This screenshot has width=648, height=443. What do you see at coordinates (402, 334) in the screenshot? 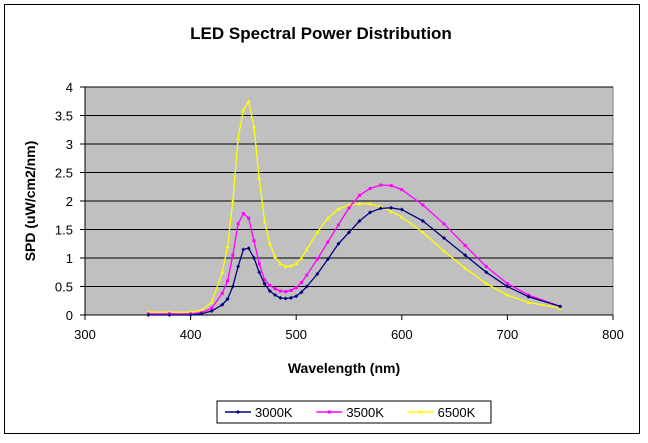
I see `x-tick-label: 600` at bounding box center [402, 334].